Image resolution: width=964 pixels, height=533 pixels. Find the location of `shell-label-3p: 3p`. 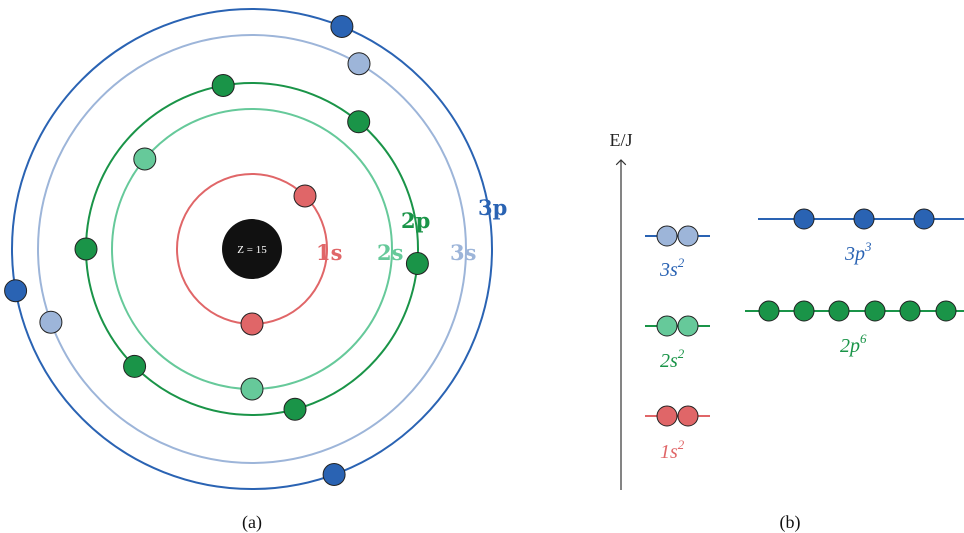

shell-label-3p: 3p is located at coordinates (492, 207).